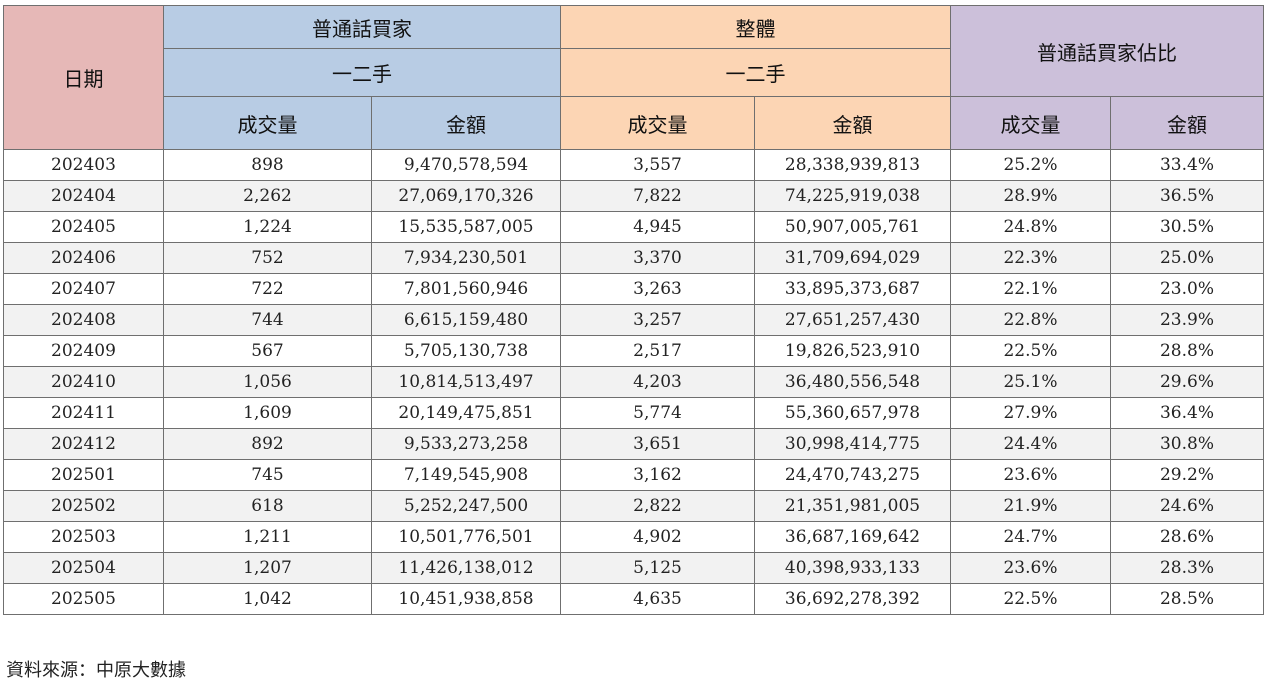  I want to click on cell-share-amount: 28.6%, so click(1187, 537).